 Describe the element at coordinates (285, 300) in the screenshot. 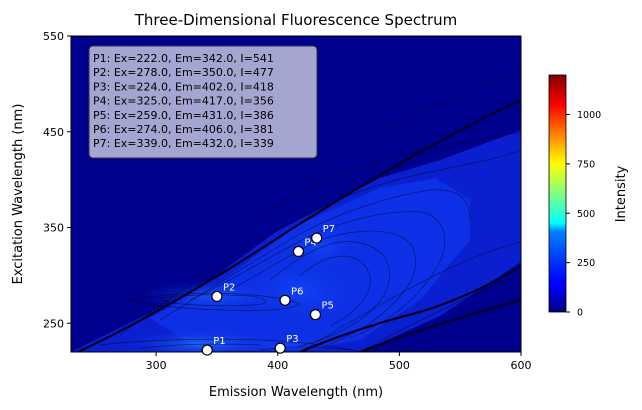

I see `peak-marker-p6` at that location.